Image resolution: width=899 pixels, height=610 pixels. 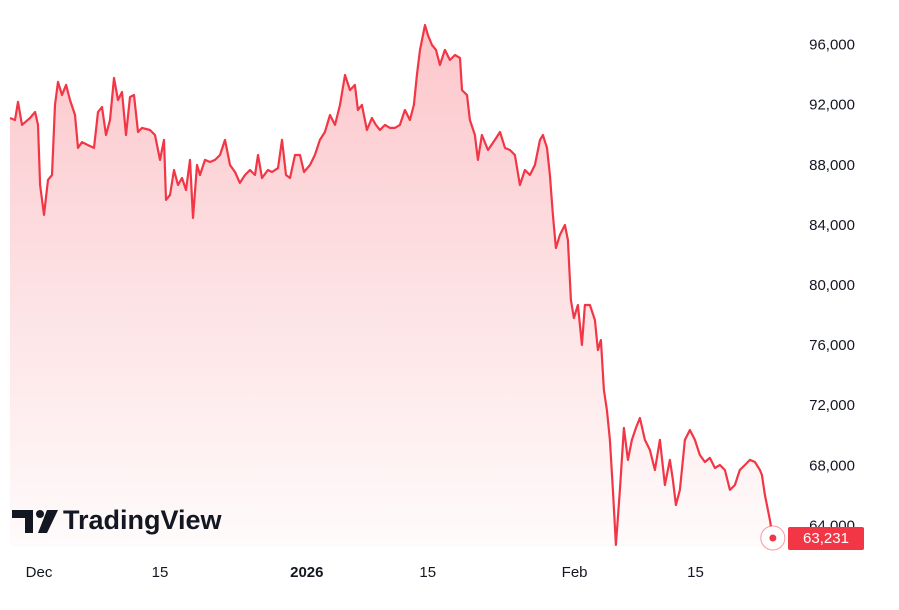 What do you see at coordinates (832, 465) in the screenshot?
I see `y-tick-label: 68,000` at bounding box center [832, 465].